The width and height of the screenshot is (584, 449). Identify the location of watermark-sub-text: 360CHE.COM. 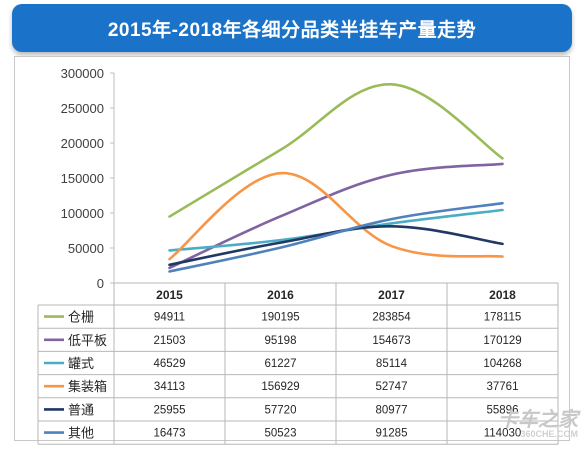
(549, 434).